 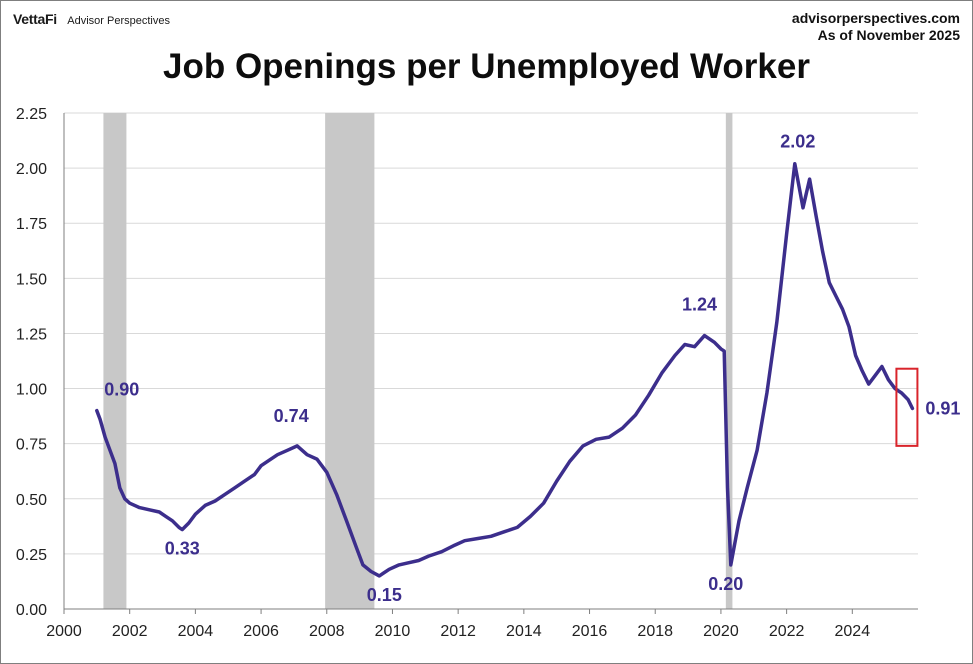 I want to click on x-tick-label: 2002, so click(x=130, y=631).